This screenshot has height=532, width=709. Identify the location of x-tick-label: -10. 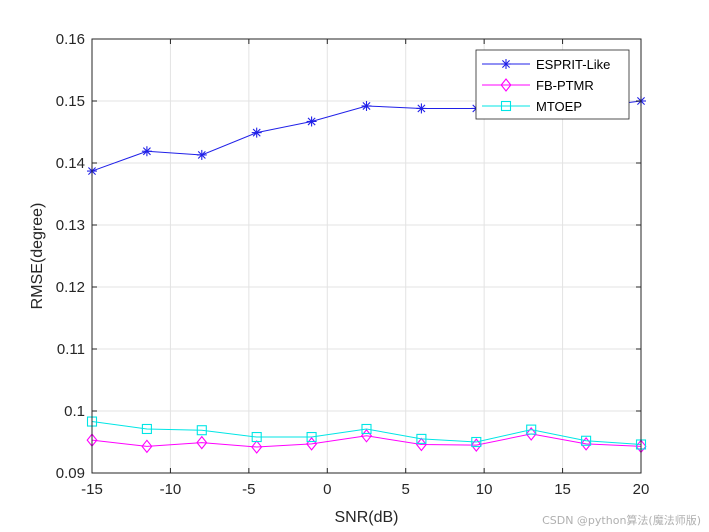
(171, 489).